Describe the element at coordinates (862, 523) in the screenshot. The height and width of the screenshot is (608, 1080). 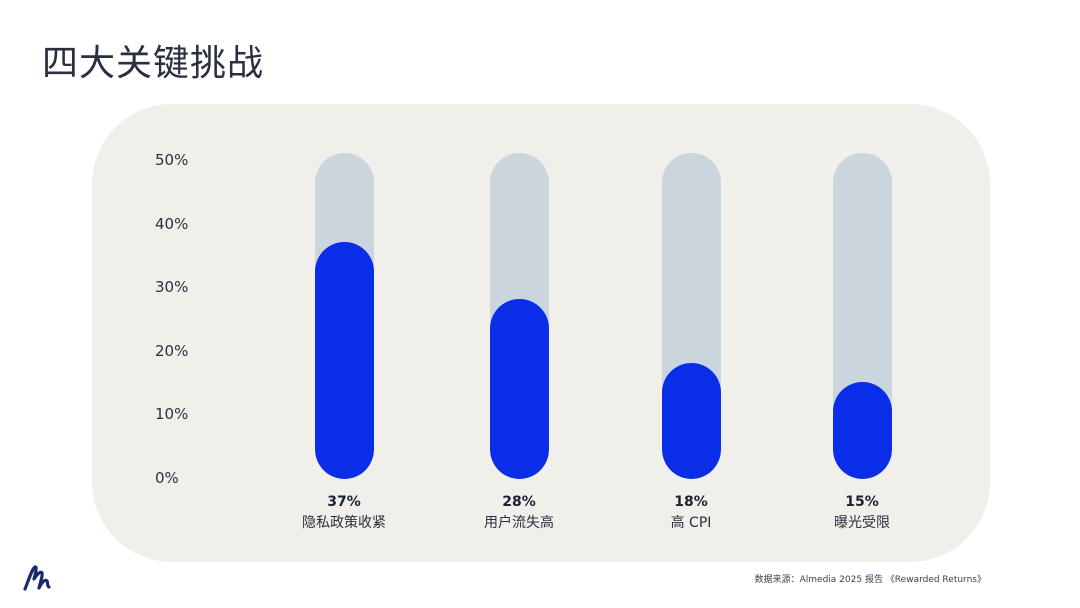
I see `category-label: 曝光受限` at that location.